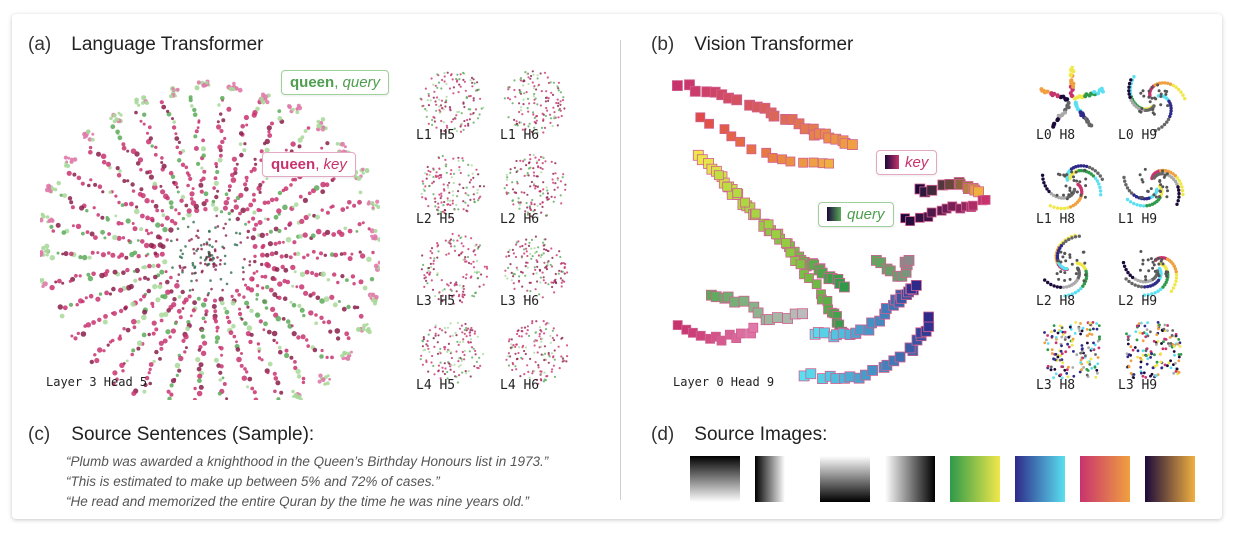 The image size is (1236, 536). Describe the element at coordinates (1072, 350) in the screenshot. I see `vision-thumb-l3-h8` at that location.